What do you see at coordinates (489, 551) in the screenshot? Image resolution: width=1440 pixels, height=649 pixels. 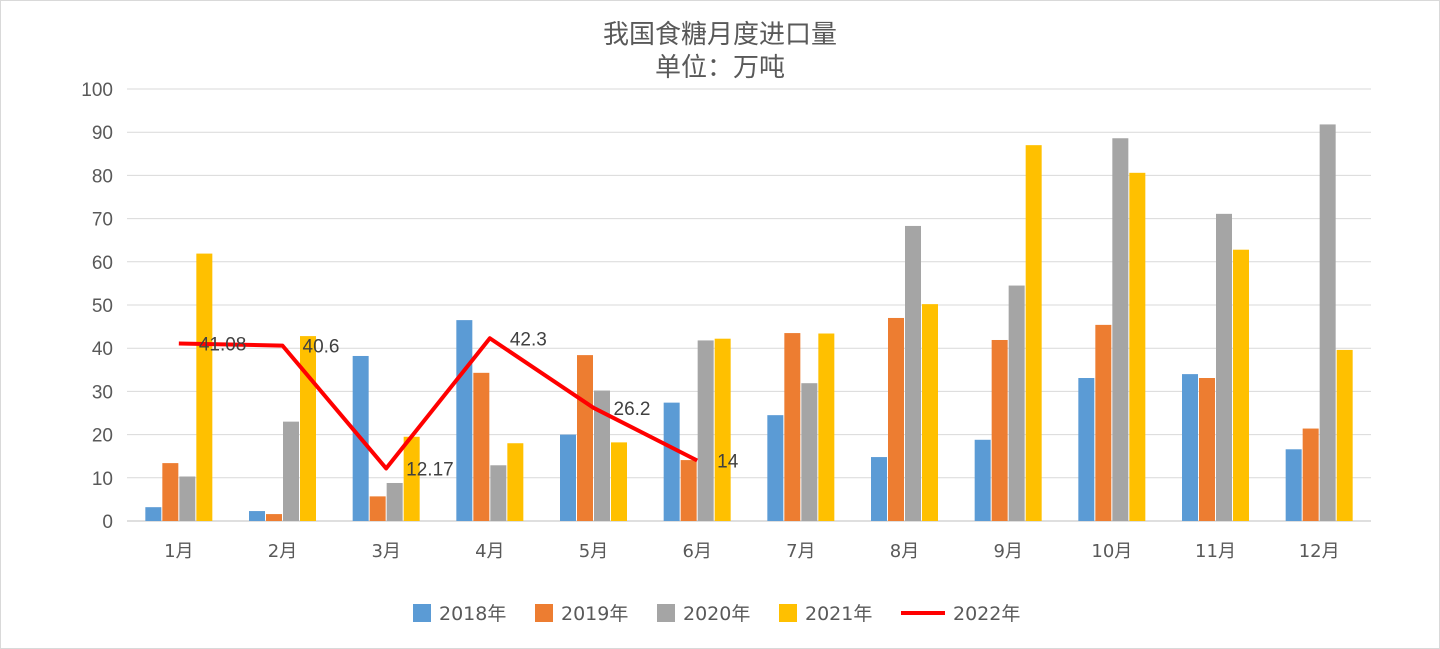 I see `x-tick-label: 4月` at bounding box center [489, 551].